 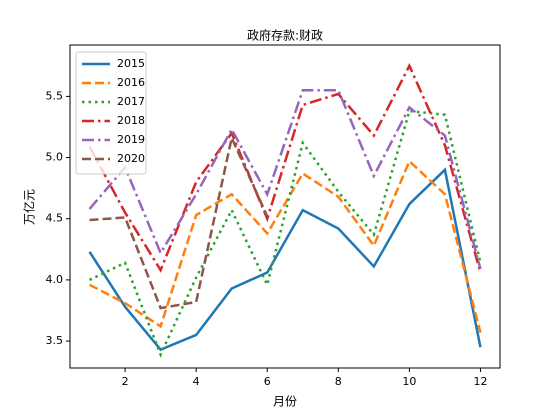 I want to click on x-tick-label: 12, so click(x=480, y=381).